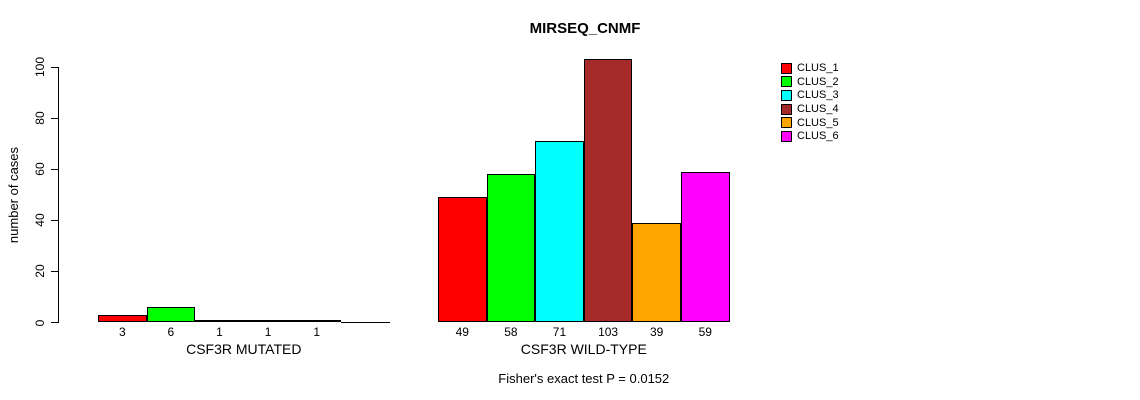 Image resolution: width=1140 pixels, height=400 pixels. Describe the element at coordinates (559, 232) in the screenshot. I see `bar-clus_3-group1` at that location.